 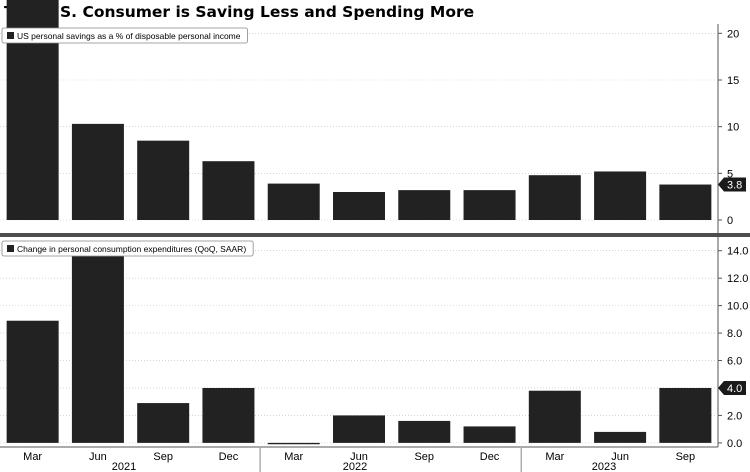 What do you see at coordinates (730, 221) in the screenshot?
I see `y-tick-label: 0` at bounding box center [730, 221].